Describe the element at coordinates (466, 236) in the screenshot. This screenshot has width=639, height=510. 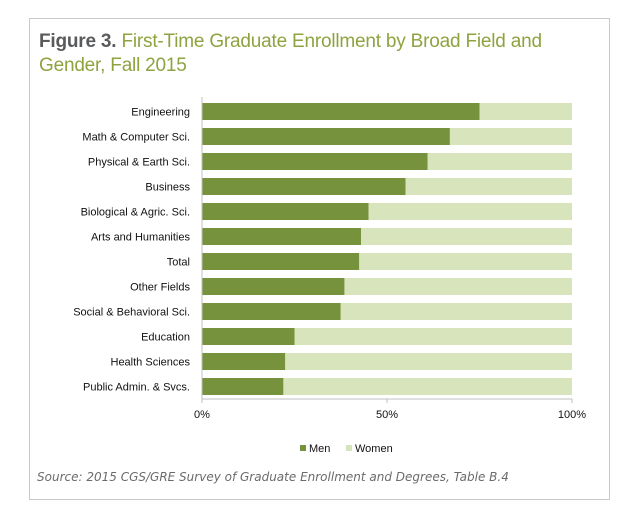
I see `bar-women-arts-and-humanities` at that location.